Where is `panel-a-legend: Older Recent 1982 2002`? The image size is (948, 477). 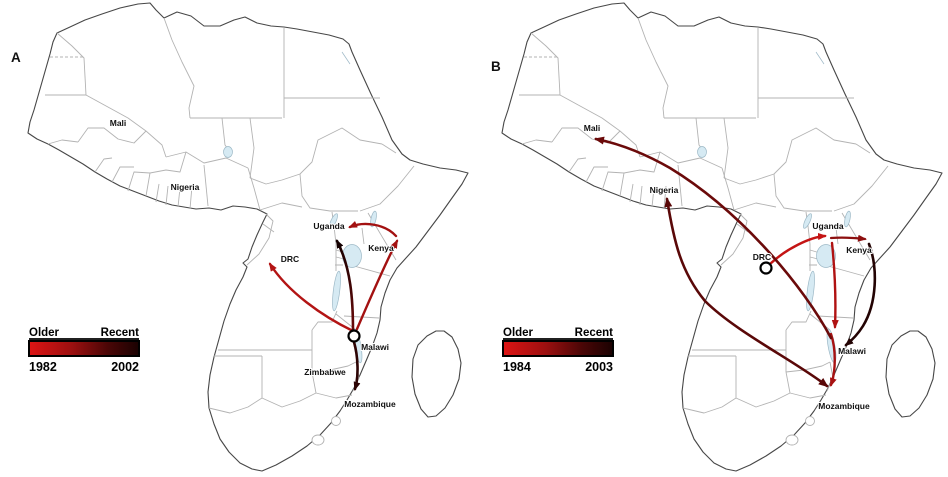 panel-a-legend: Older Recent 1982 2002 is located at coordinates (84, 350).